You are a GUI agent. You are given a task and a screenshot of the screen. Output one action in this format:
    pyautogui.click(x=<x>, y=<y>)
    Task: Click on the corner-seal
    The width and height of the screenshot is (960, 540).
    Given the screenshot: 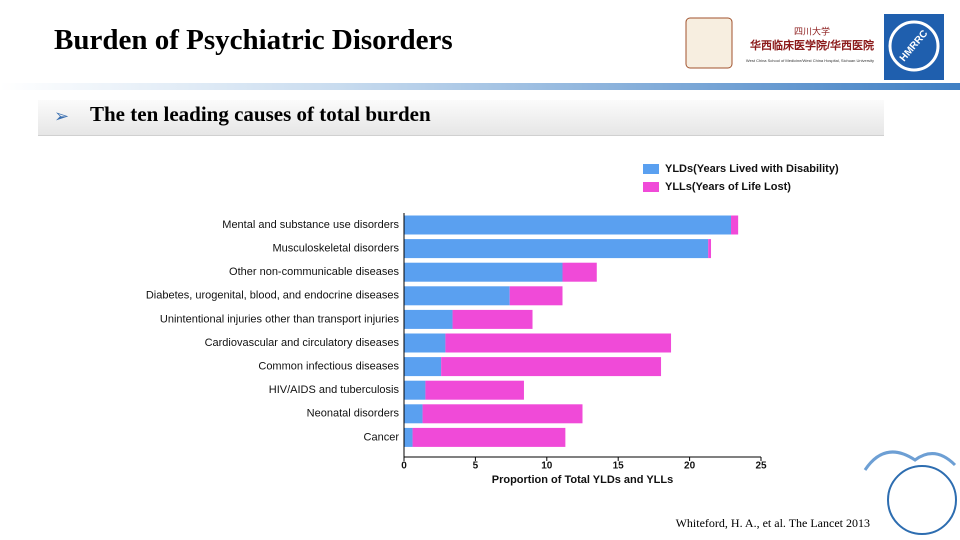 What is the action you would take?
    pyautogui.click(x=922, y=500)
    